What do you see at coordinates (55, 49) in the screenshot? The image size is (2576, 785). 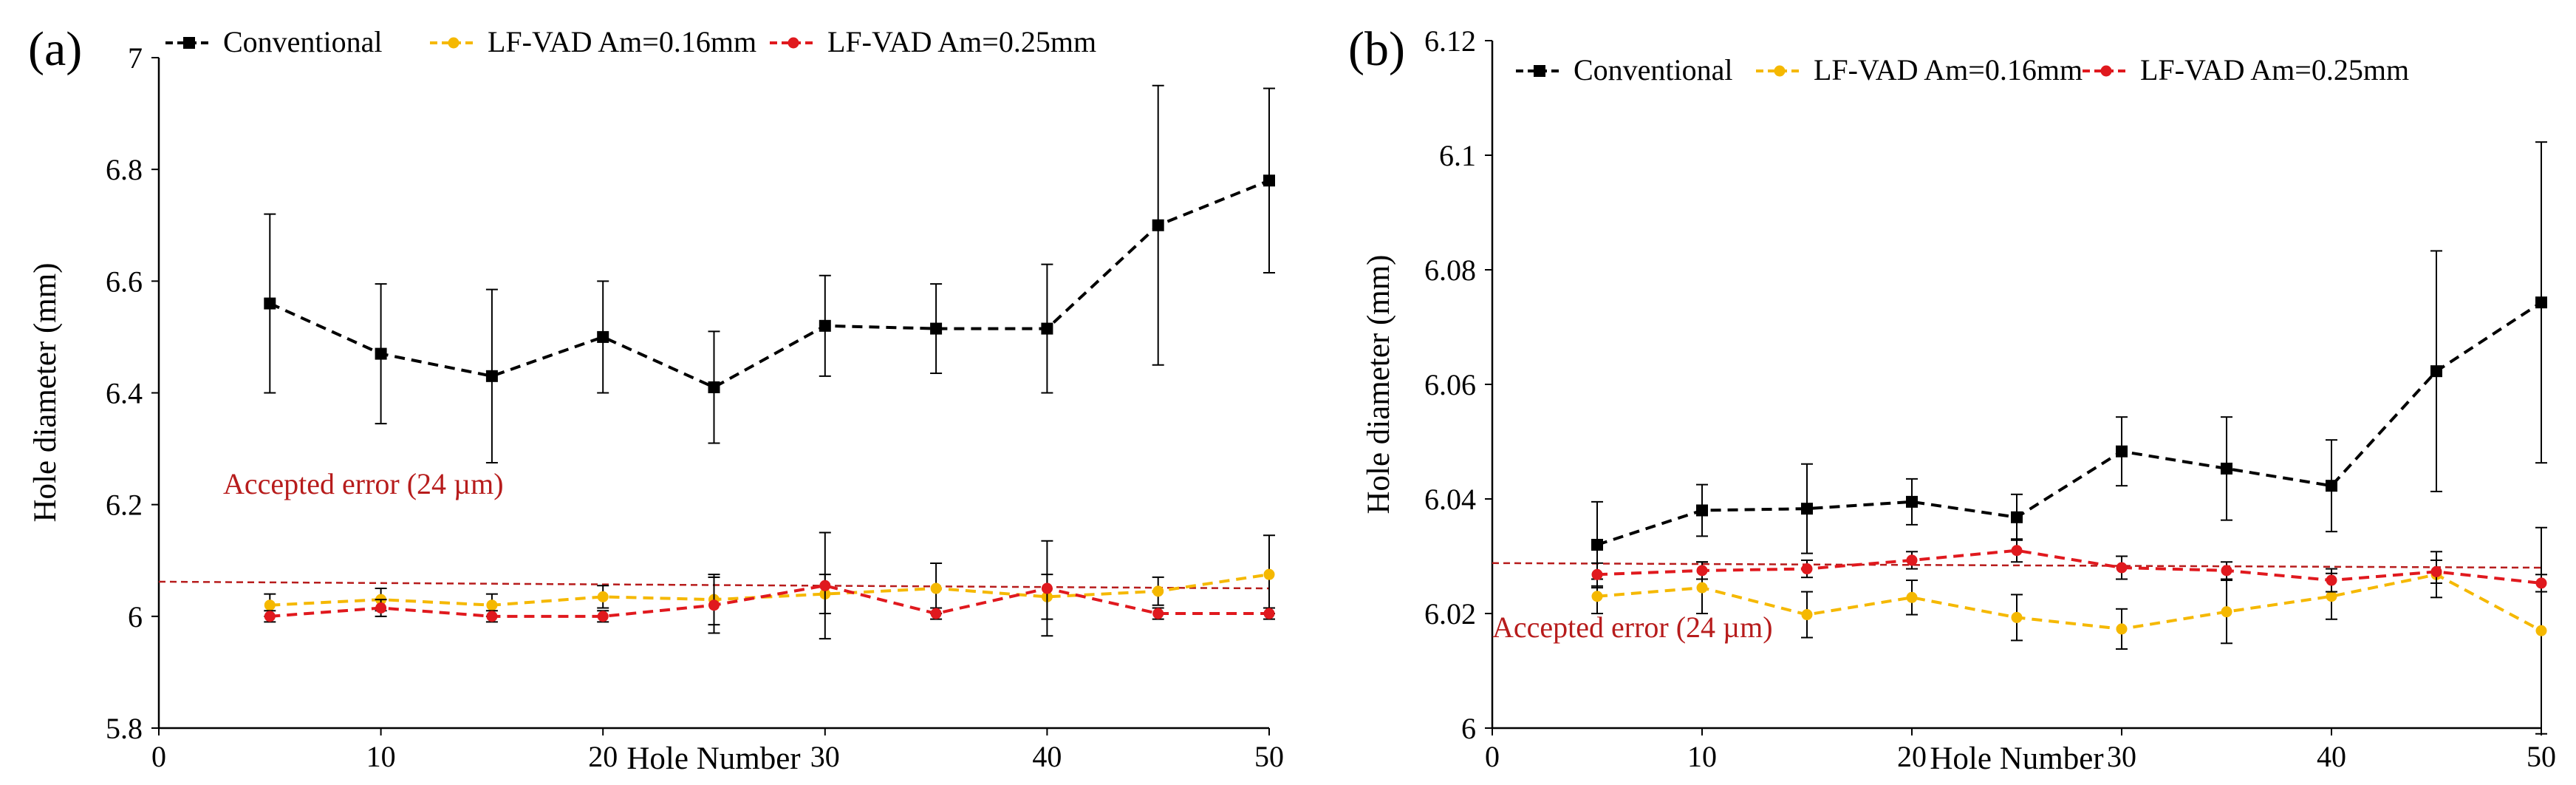 I see `panel-label-a: (a)` at bounding box center [55, 49].